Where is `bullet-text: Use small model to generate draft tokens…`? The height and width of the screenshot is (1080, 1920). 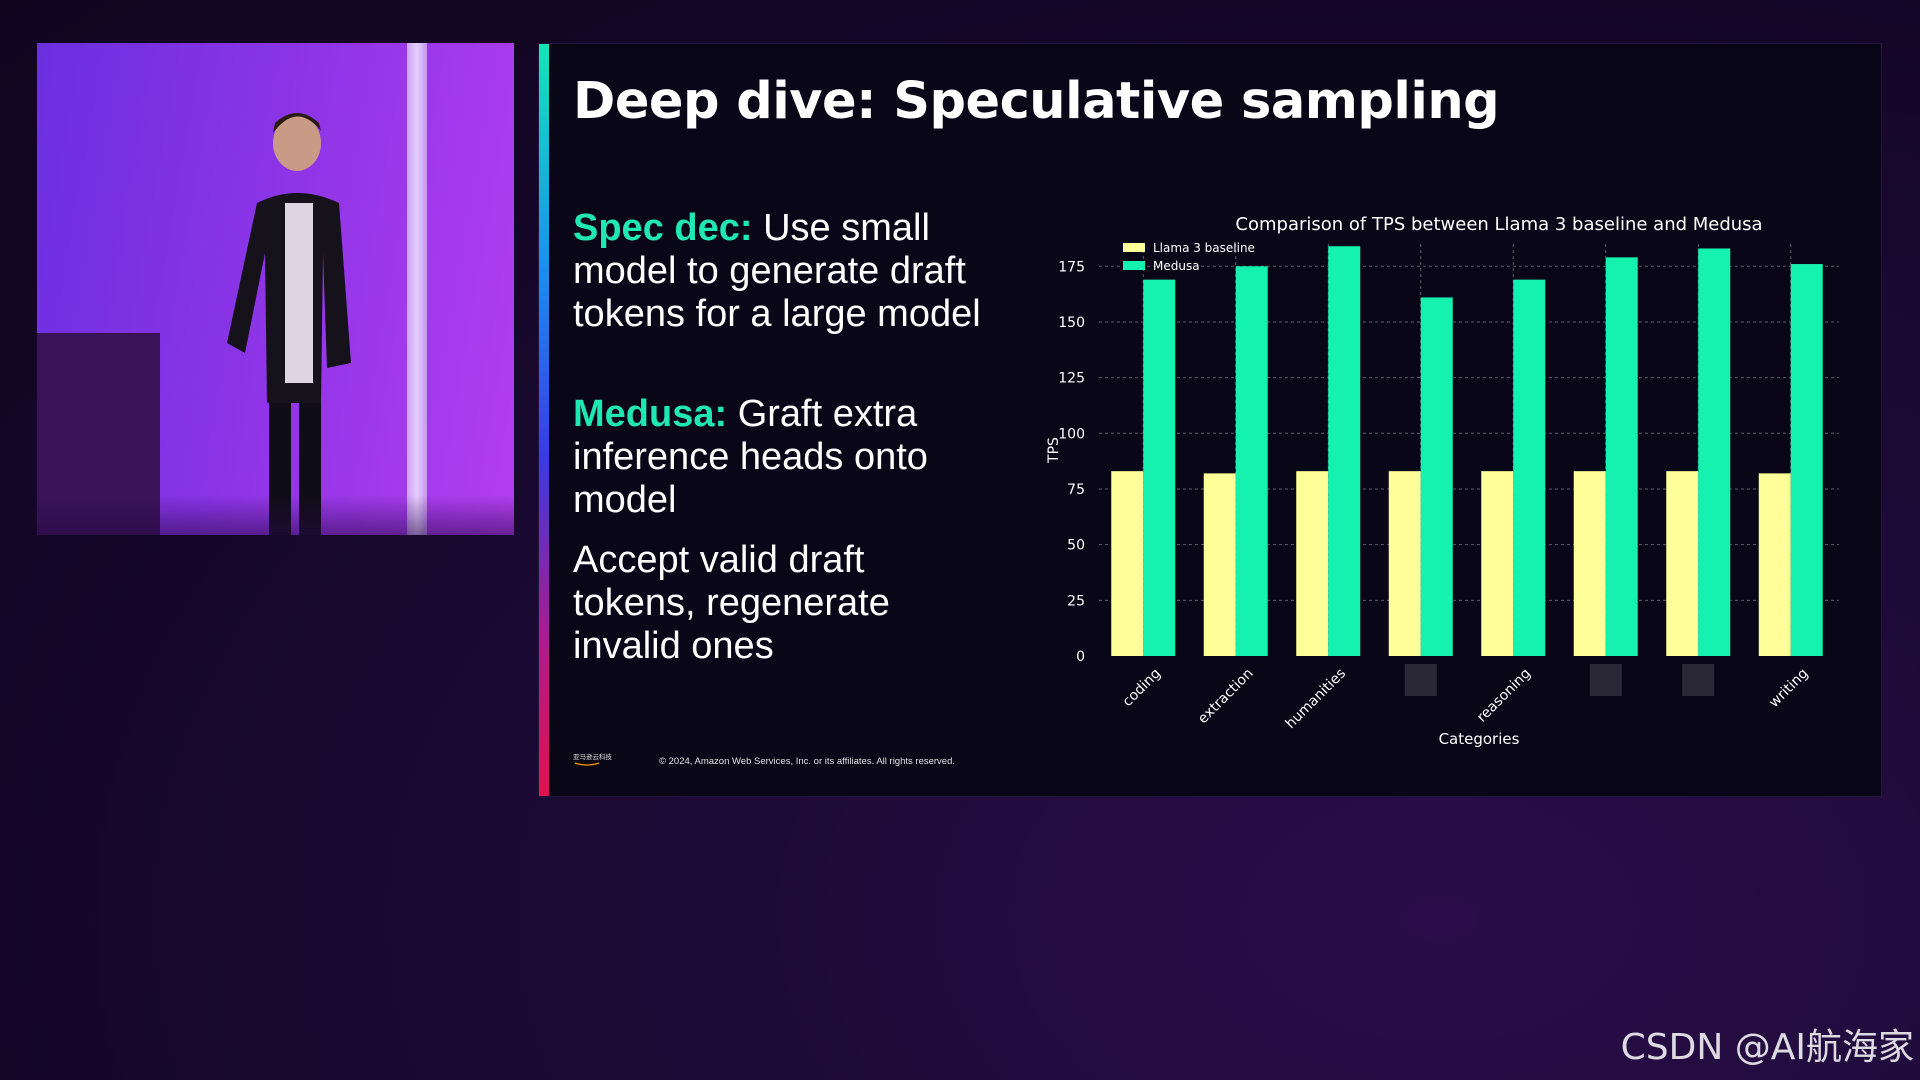
bullet-text: Use small model to generate draft tokens… is located at coordinates (777, 271).